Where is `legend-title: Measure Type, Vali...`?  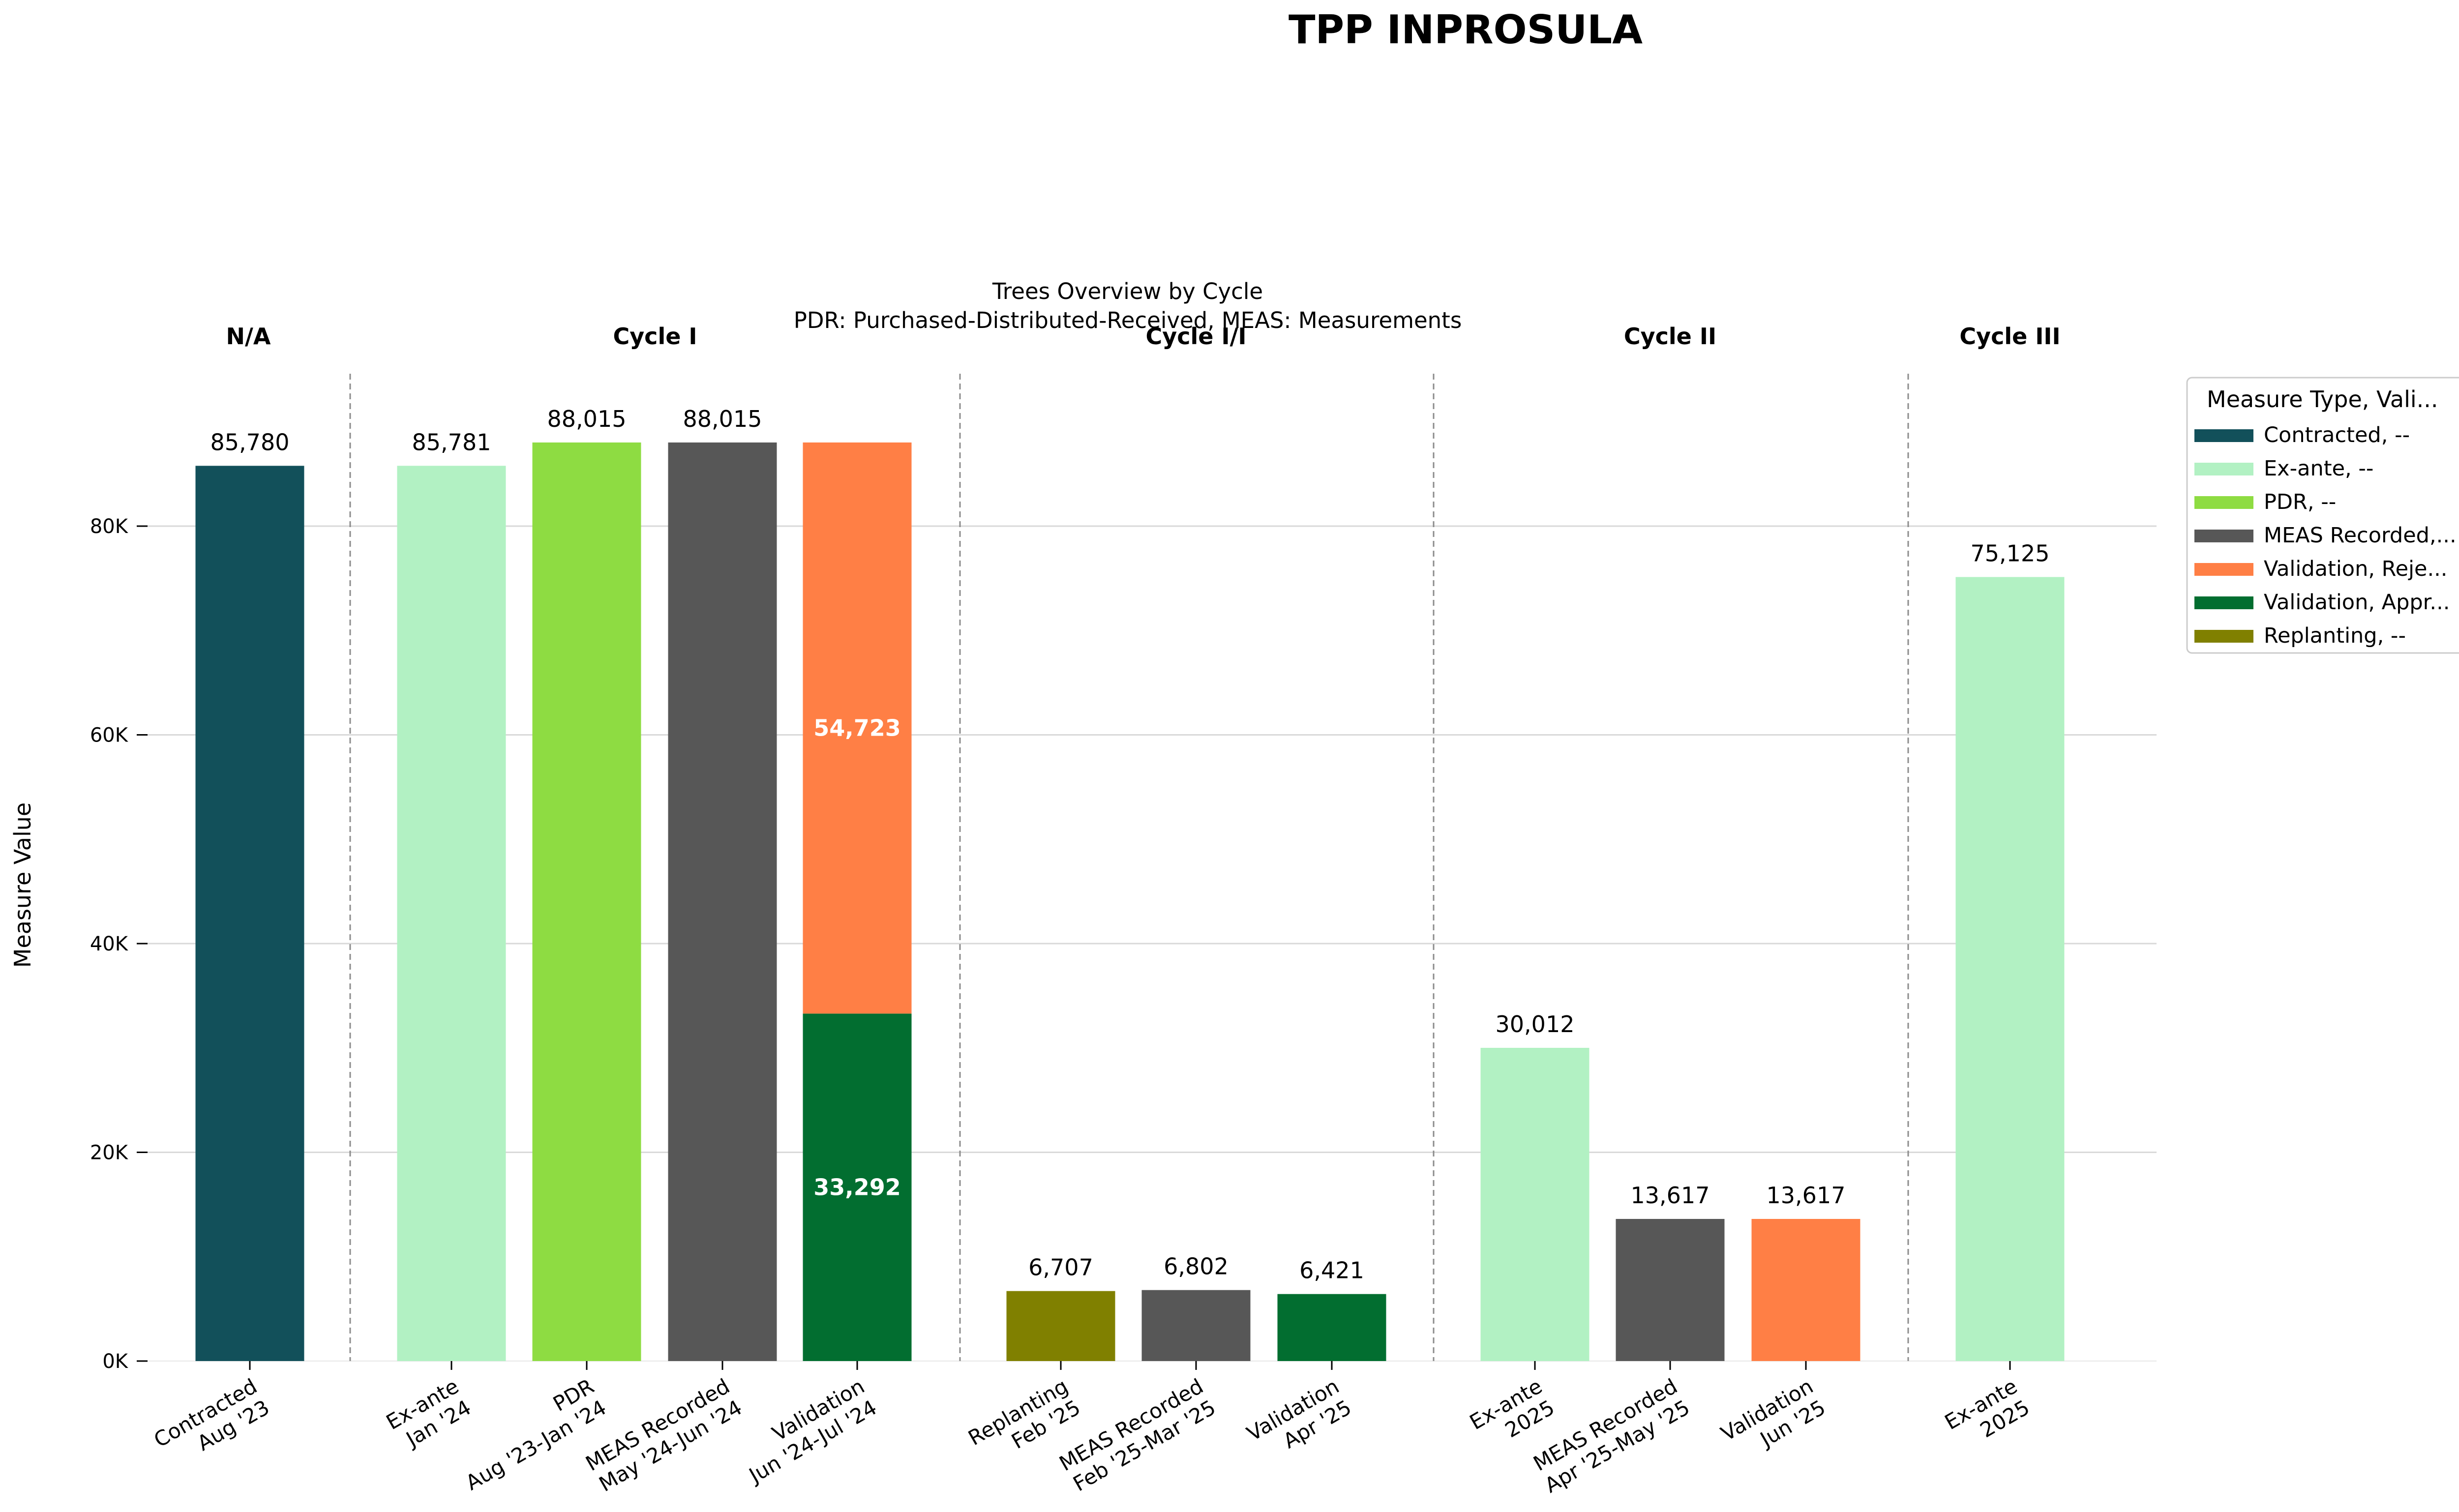 legend-title: Measure Type, Vali... is located at coordinates (2322, 399).